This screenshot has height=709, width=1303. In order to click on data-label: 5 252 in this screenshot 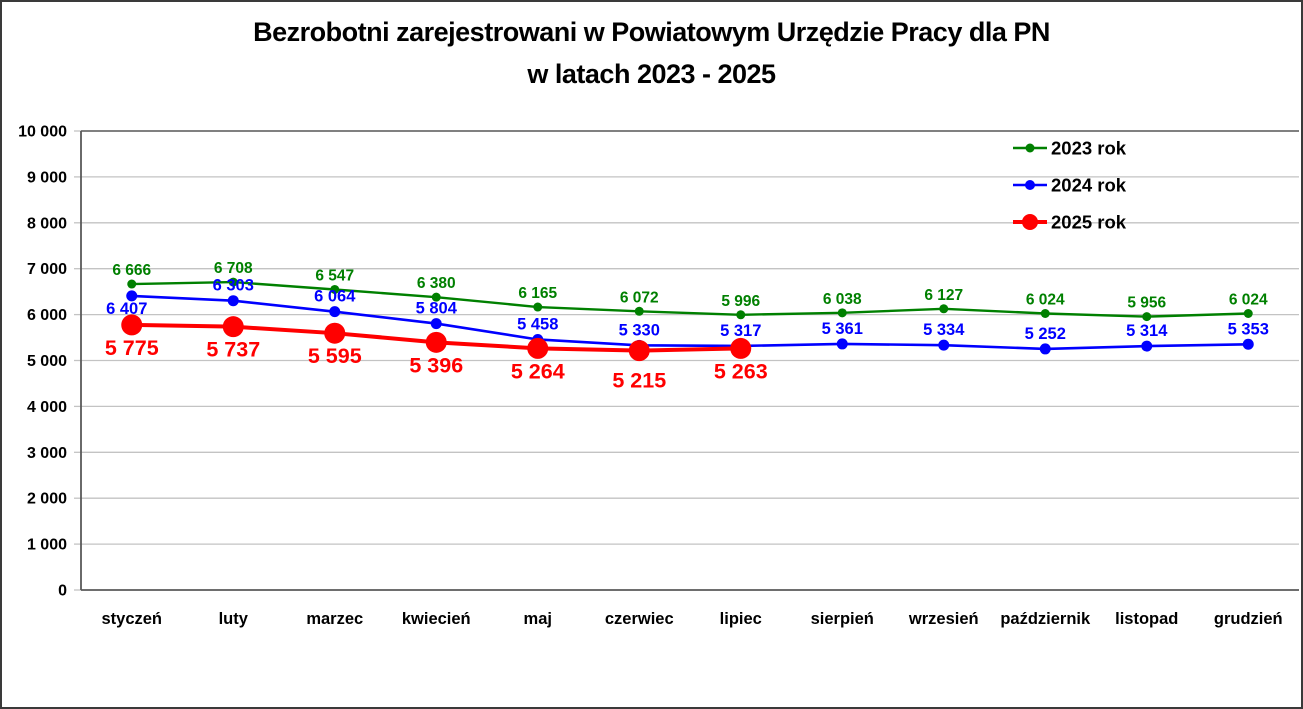, I will do `click(1045, 334)`.